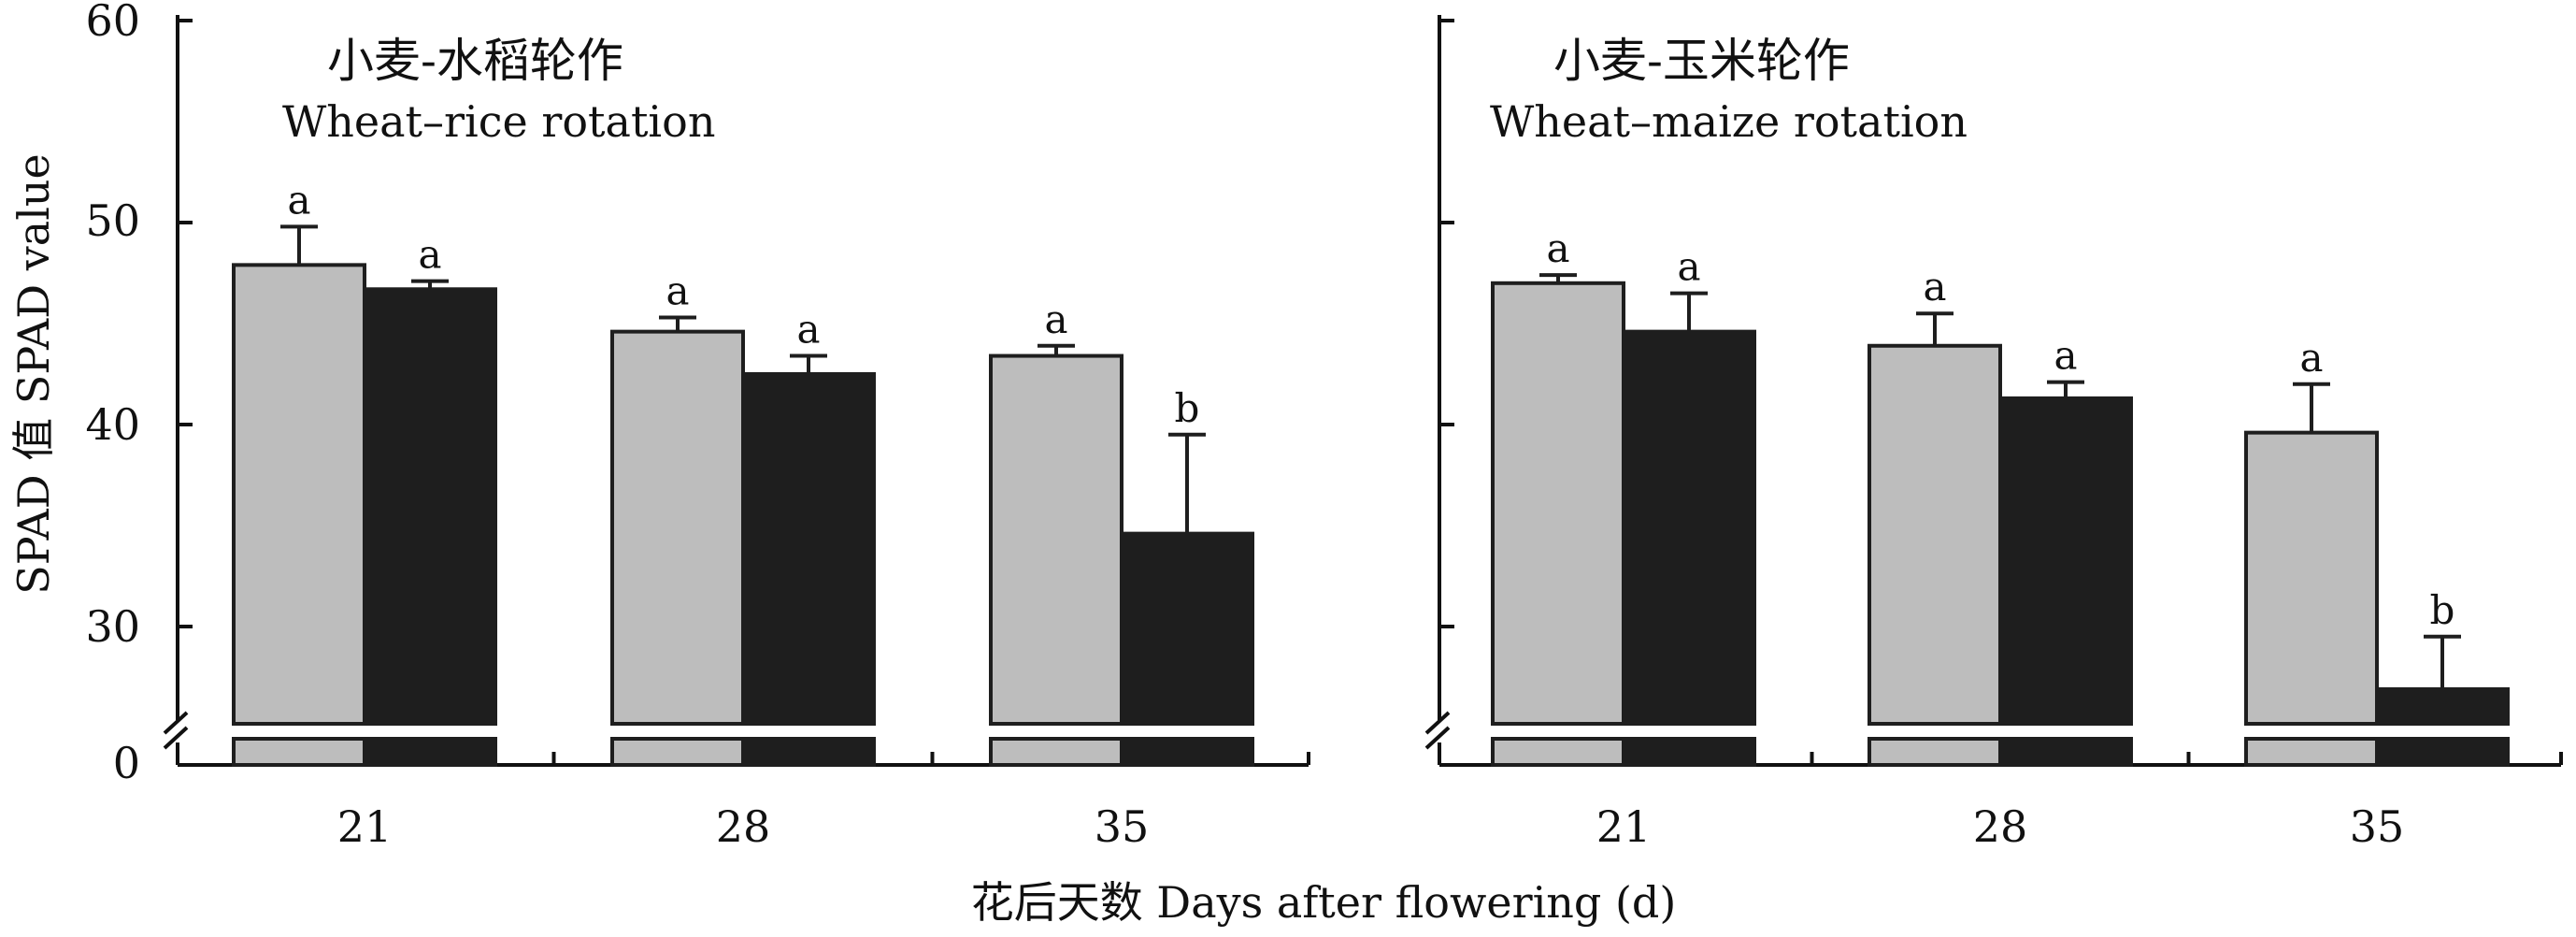 This screenshot has width=2576, height=937. I want to click on y-tick-label-30: 30, so click(112, 626).